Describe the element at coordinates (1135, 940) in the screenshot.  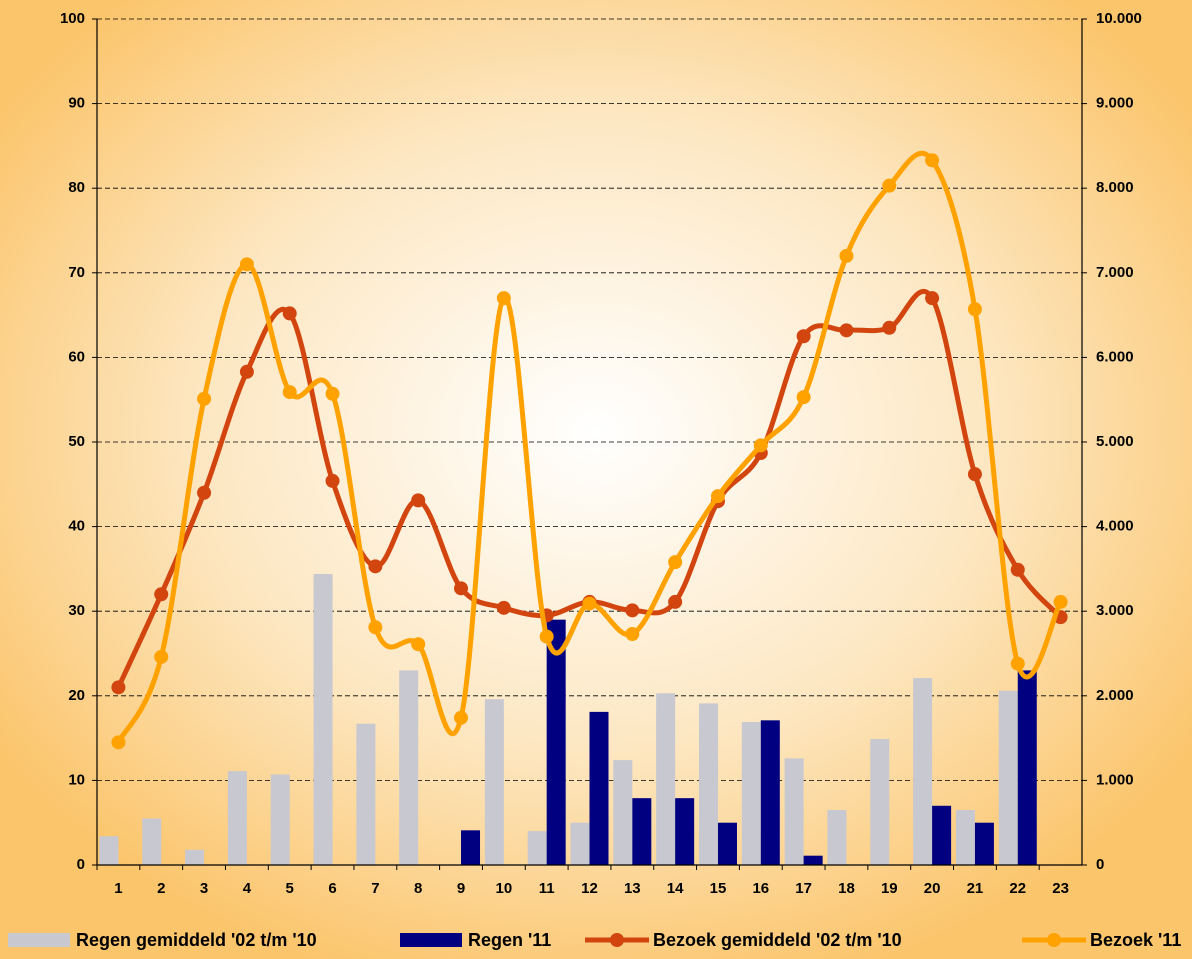
I see `legend-label: Bezoek '11` at that location.